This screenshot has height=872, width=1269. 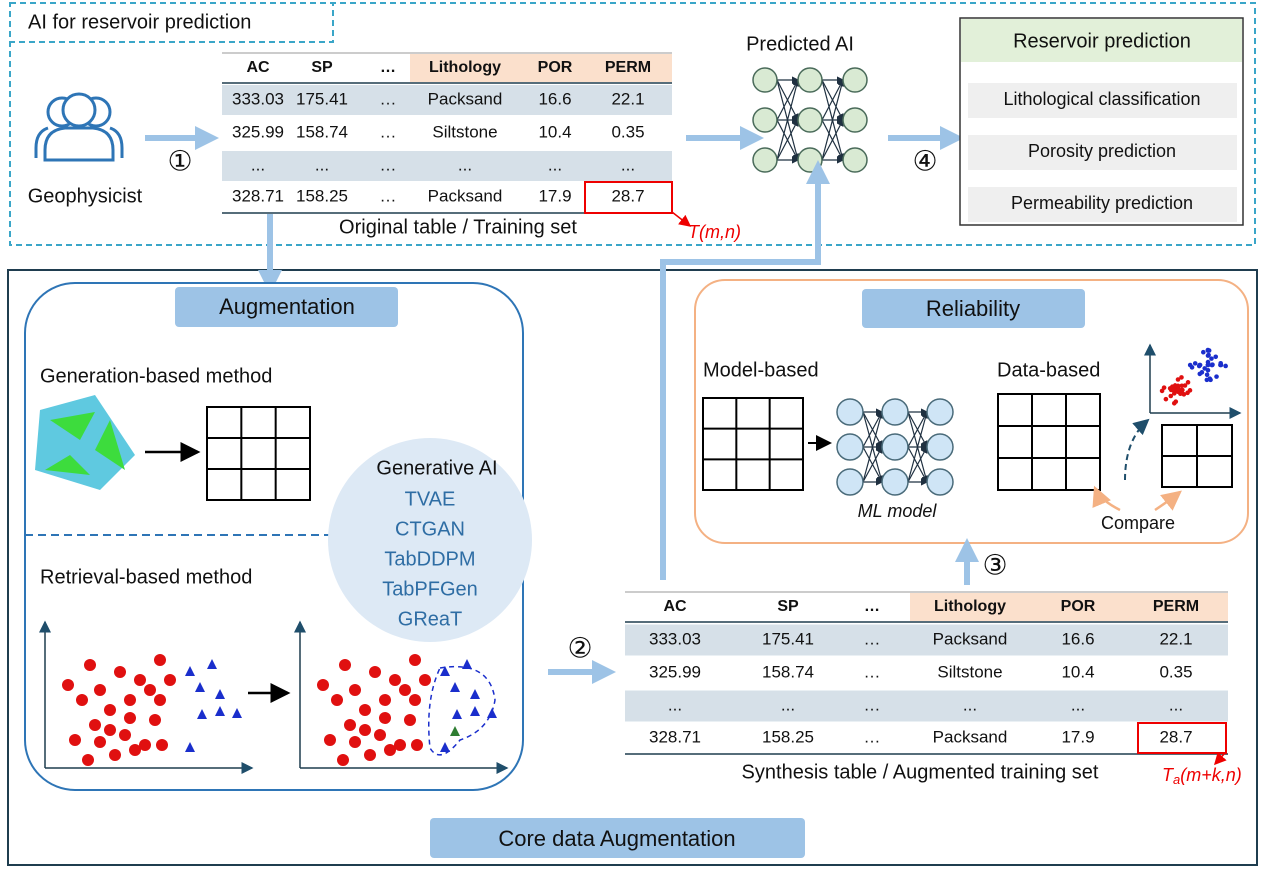 I want to click on step-label: ②, so click(x=579, y=647).